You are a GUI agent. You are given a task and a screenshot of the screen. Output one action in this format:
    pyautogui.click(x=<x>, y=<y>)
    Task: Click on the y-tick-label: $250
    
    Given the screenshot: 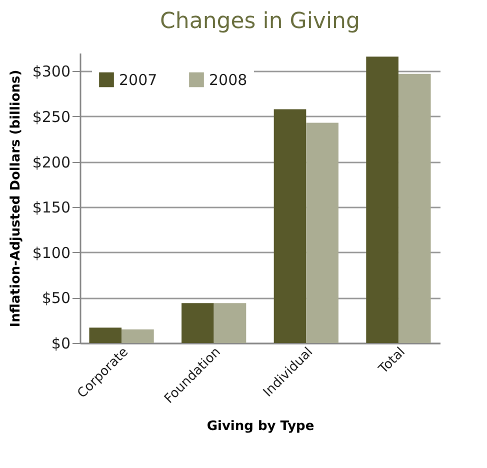 What is the action you would take?
    pyautogui.click(x=51, y=117)
    